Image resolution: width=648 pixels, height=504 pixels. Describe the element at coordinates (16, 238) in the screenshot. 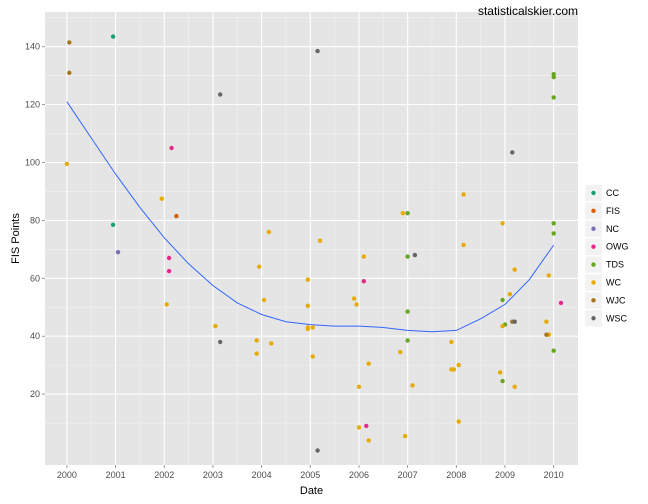

I see `y-axis-title: FIS Points` at that location.